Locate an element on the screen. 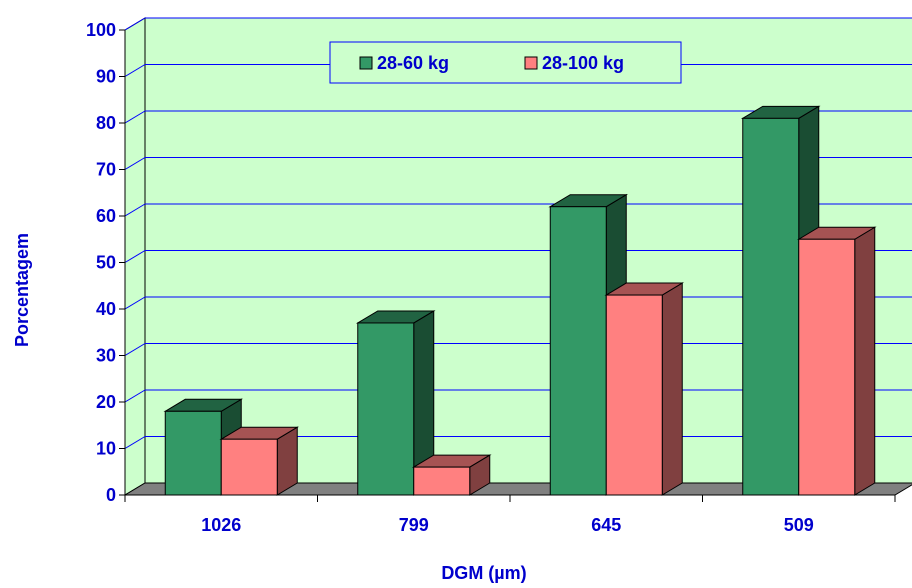 The width and height of the screenshot is (912, 588). y-axis: 0 10 20 30 40 50 60 70 80 90 100 is located at coordinates (106, 262).